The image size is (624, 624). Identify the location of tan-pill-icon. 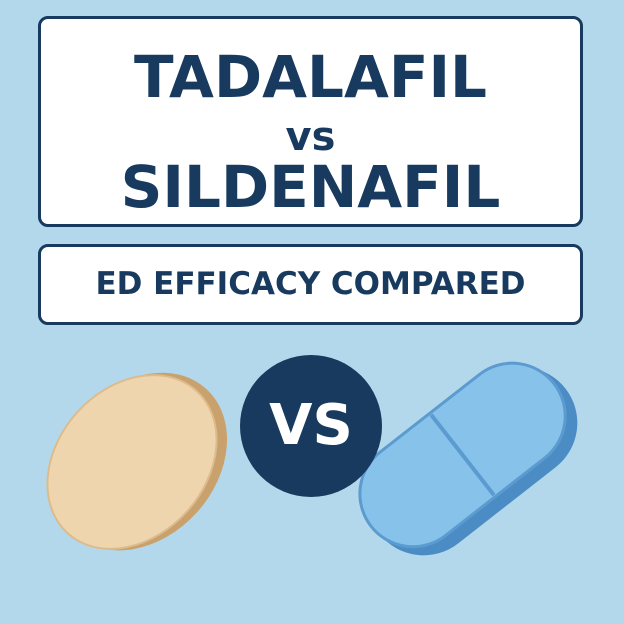
(137, 461).